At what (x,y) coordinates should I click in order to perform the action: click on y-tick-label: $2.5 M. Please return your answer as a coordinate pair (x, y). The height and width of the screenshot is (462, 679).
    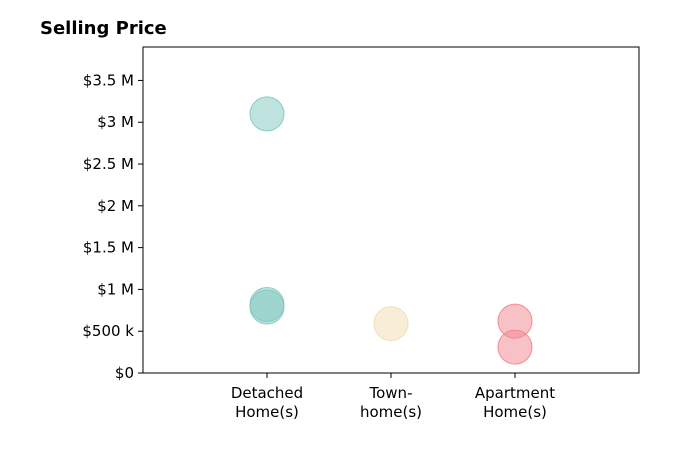
    Looking at the image, I should click on (108, 164).